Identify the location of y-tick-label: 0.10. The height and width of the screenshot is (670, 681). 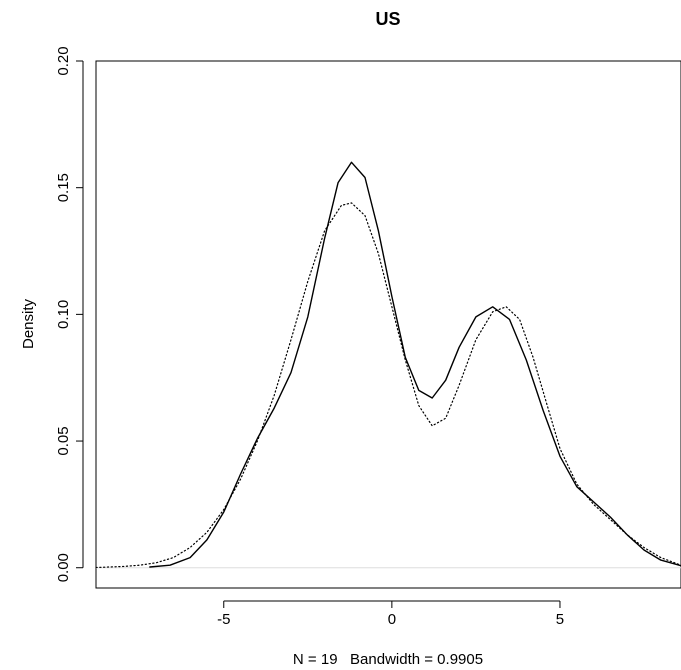
(63, 314).